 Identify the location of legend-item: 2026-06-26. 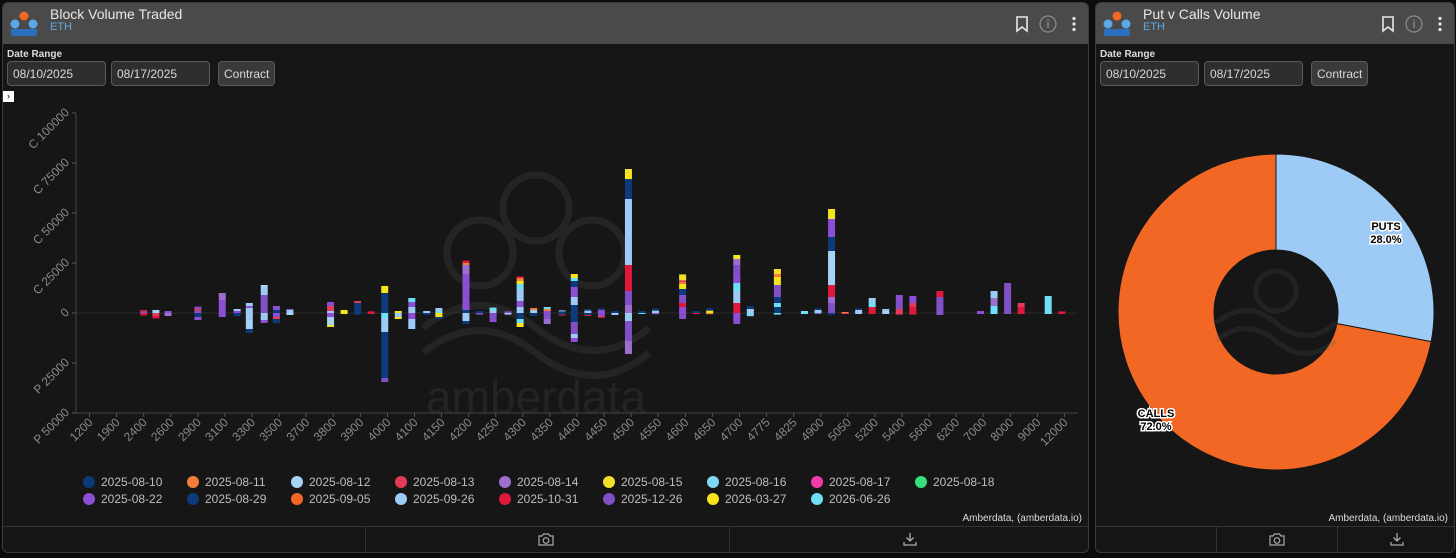
(850, 499).